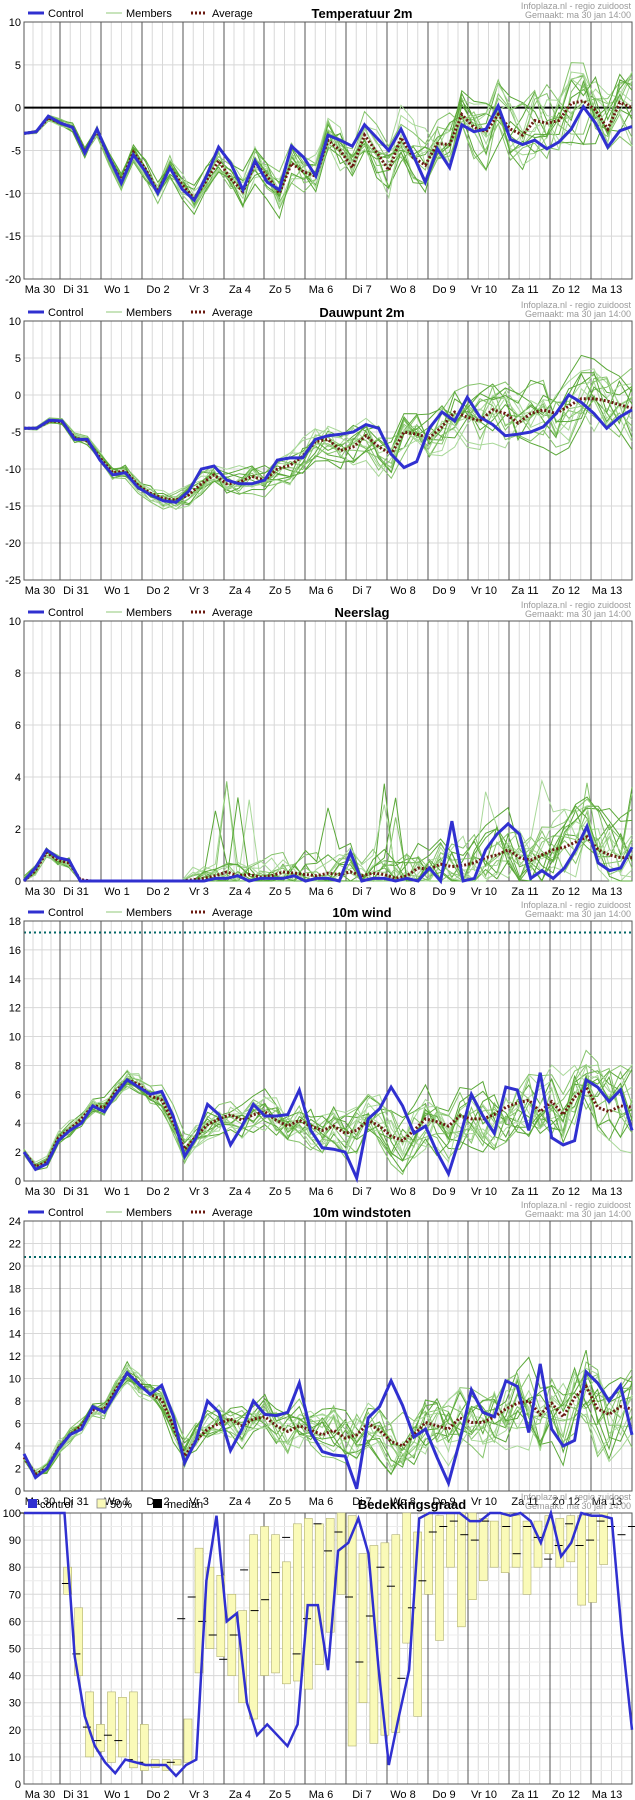  What do you see at coordinates (361, 912) in the screenshot?
I see `chart-title: 10m wind` at bounding box center [361, 912].